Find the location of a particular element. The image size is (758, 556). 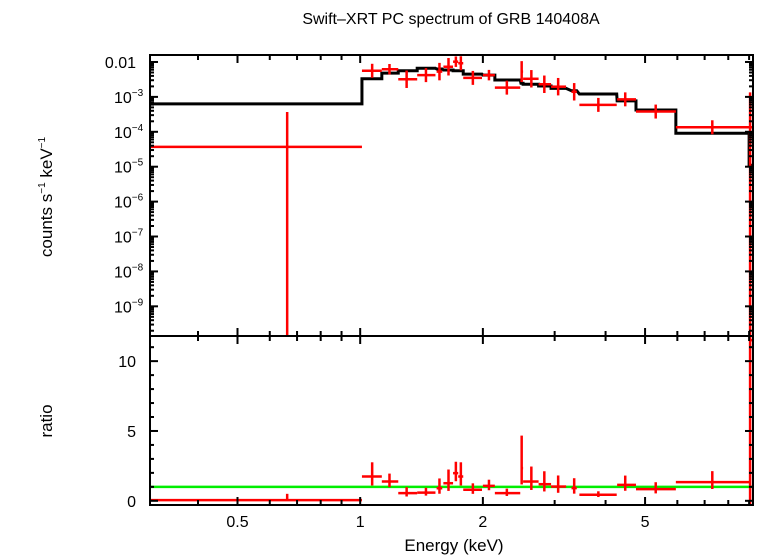

y-tick-label: 10⁻³ is located at coordinates (129, 97).